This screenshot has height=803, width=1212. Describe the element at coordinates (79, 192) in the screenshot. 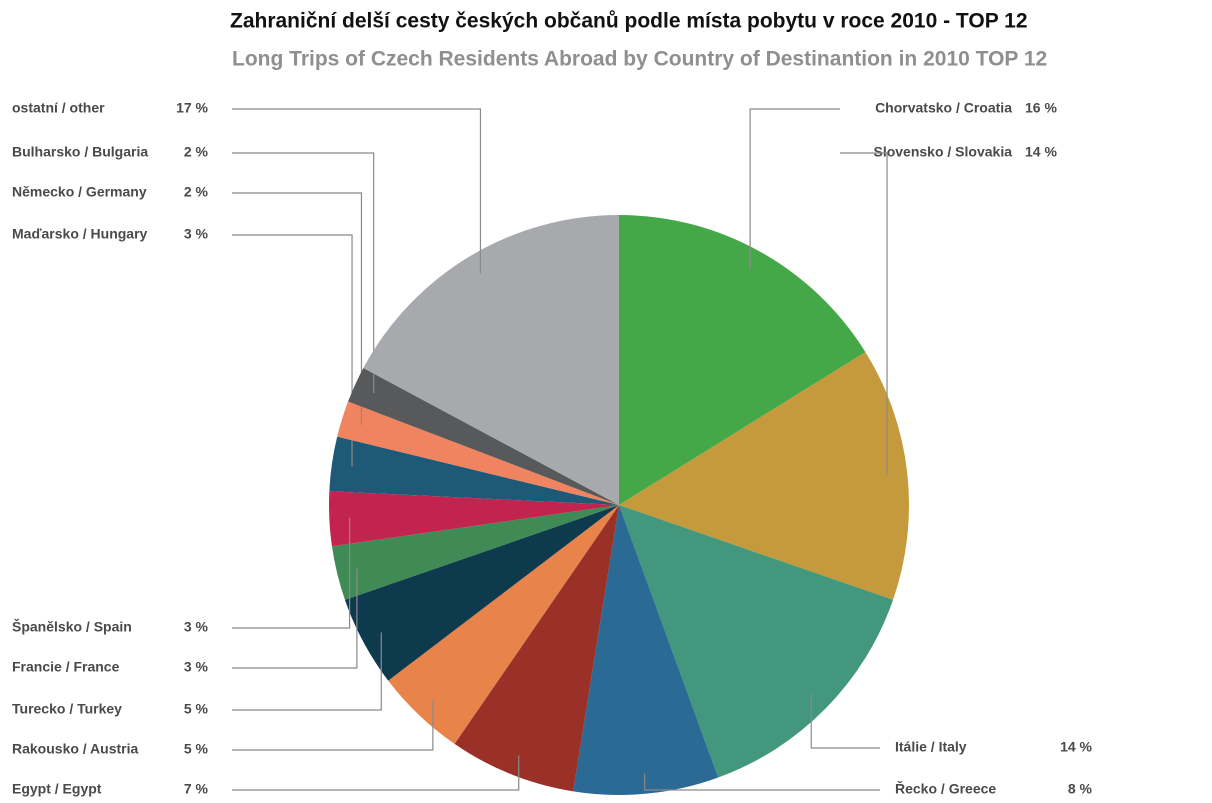

I see `legend-label: Německo / Germany` at that location.